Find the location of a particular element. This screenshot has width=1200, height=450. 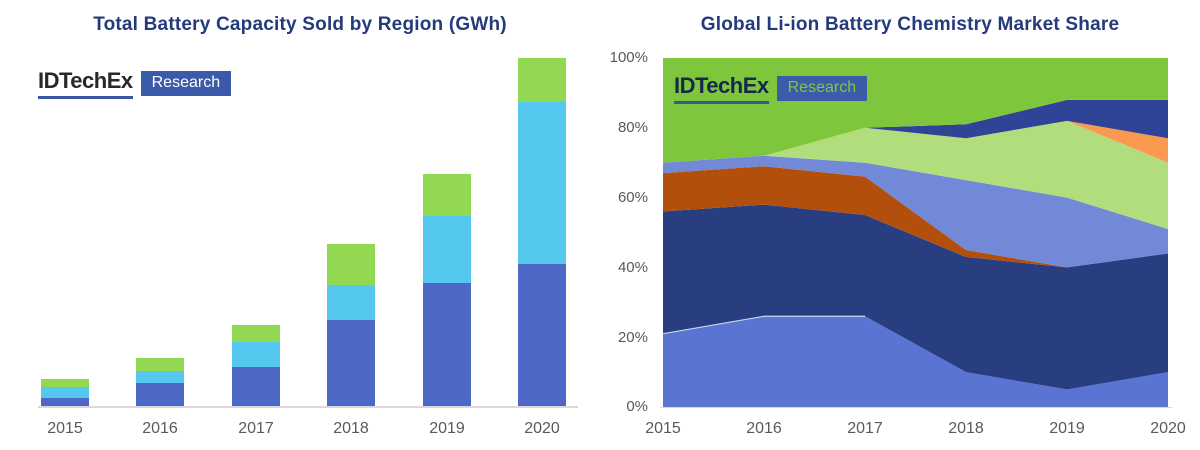

area-boundary-highlight-line is located at coordinates (764, 325).